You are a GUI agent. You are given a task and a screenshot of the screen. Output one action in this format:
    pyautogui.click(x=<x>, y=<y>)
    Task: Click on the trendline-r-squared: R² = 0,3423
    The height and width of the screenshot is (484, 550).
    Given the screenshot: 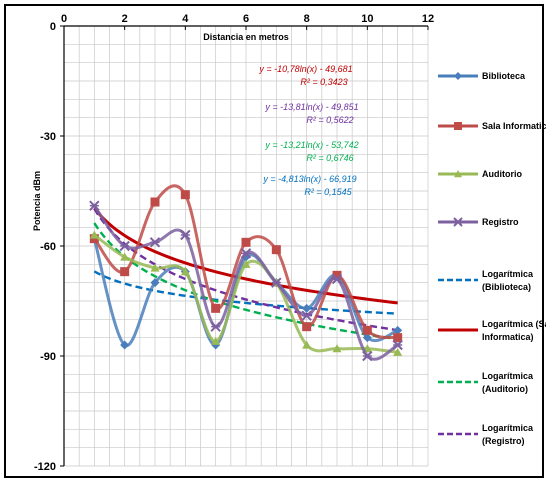 What is the action you would take?
    pyautogui.click(x=323, y=82)
    